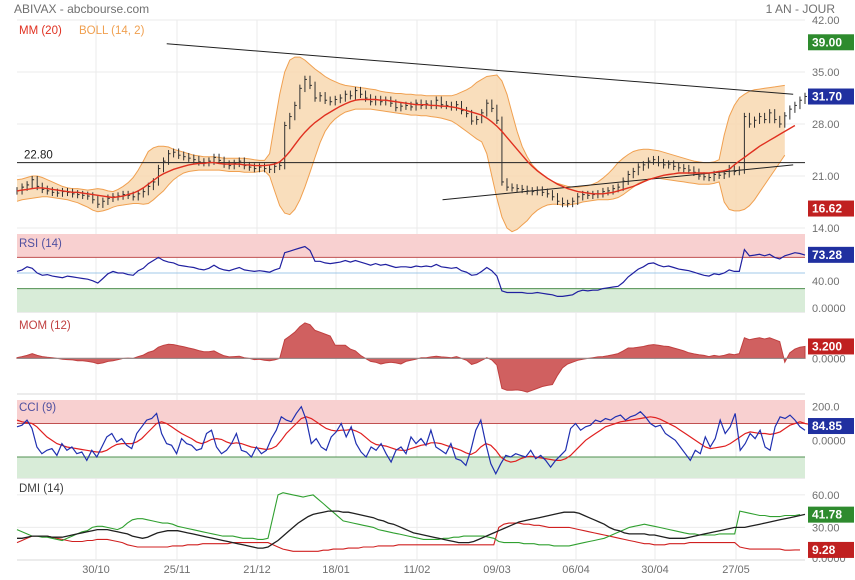 The height and width of the screenshot is (580, 855). I want to click on mom-badge-text: 3.200, so click(827, 346).